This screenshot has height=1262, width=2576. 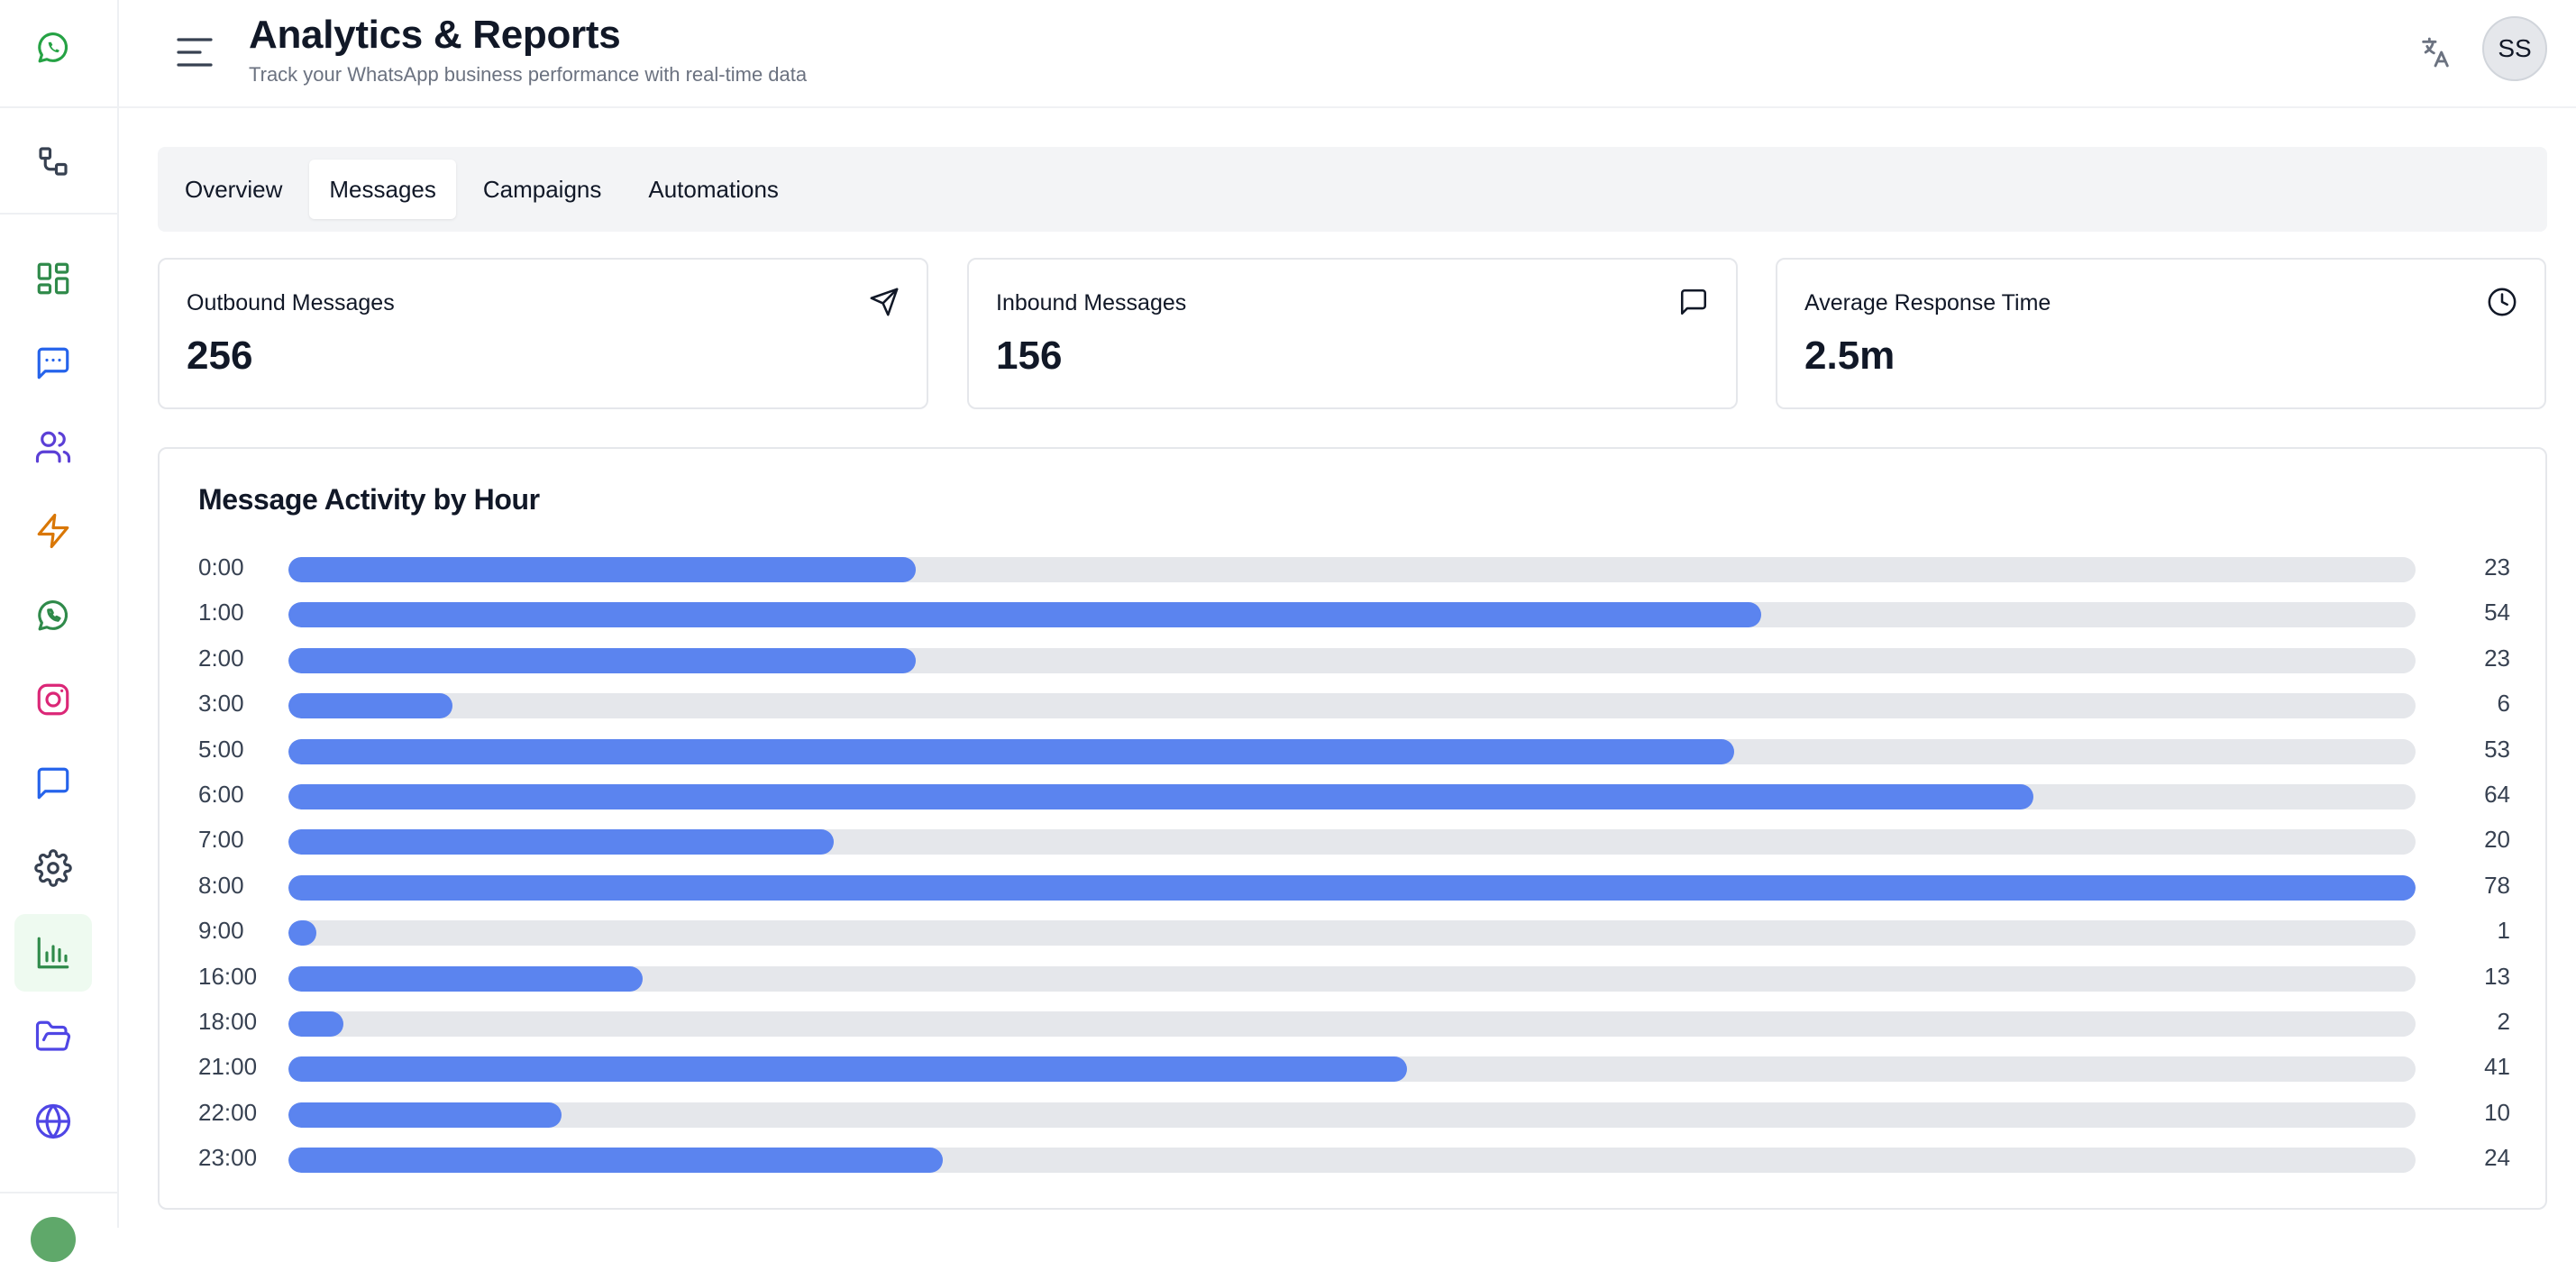 I want to click on hamburger-menu-icon, so click(x=195, y=52).